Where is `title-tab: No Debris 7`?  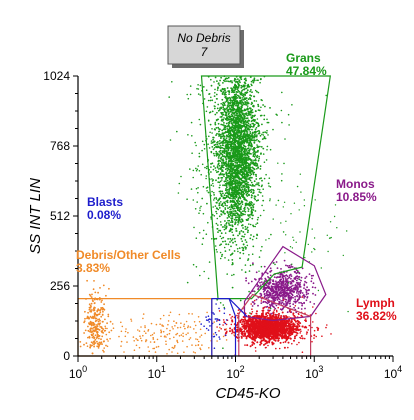 title-tab: No Debris 7 is located at coordinates (205, 46).